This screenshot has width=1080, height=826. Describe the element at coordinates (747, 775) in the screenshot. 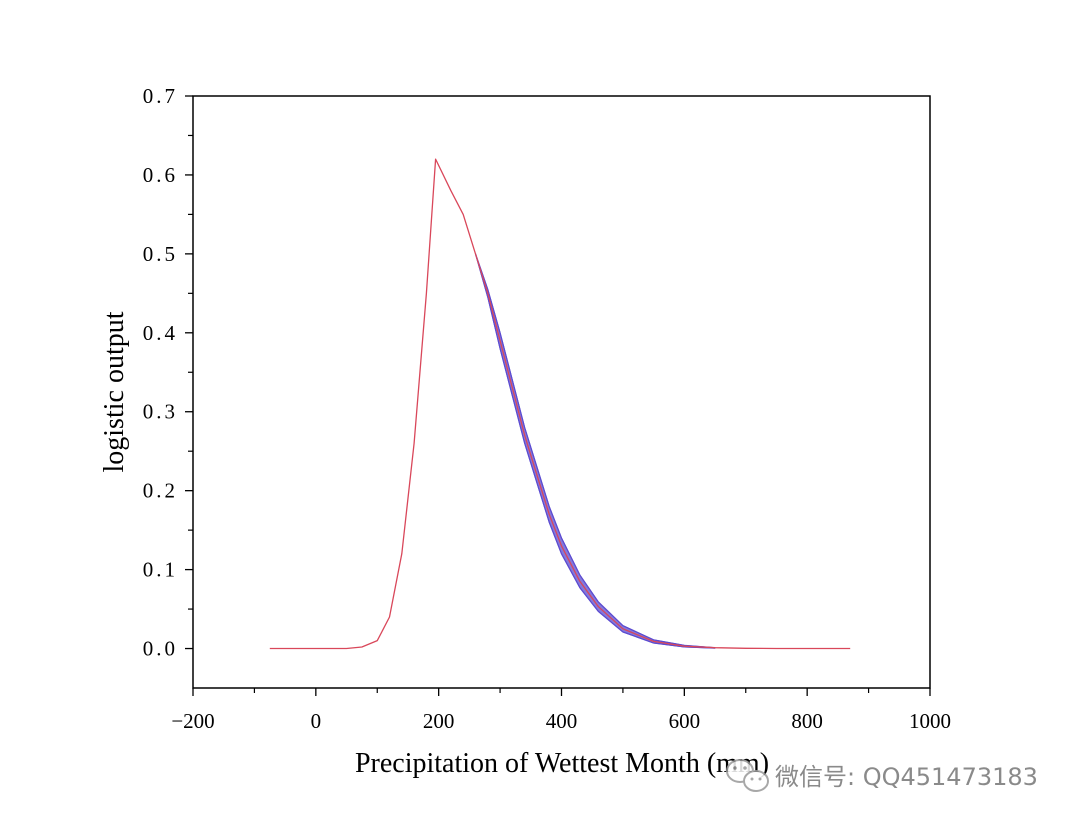

I see `wechat-icon` at that location.